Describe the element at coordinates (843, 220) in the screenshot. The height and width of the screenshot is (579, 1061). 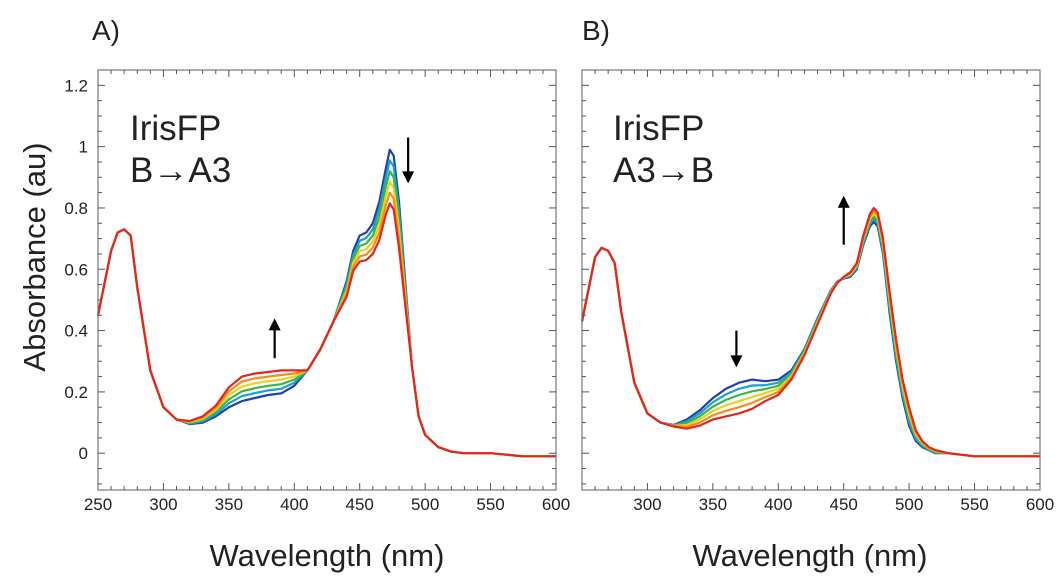
I see `panel-b-arrow-up` at that location.